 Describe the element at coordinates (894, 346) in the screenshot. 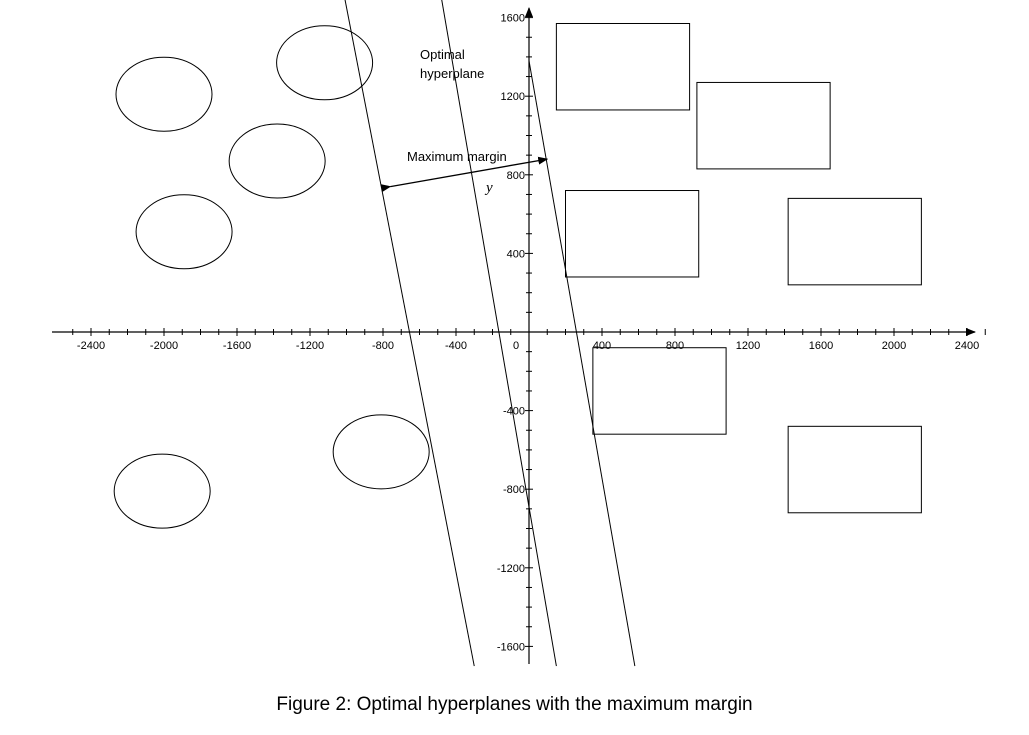

I see `x-tick-label: 2000` at that location.